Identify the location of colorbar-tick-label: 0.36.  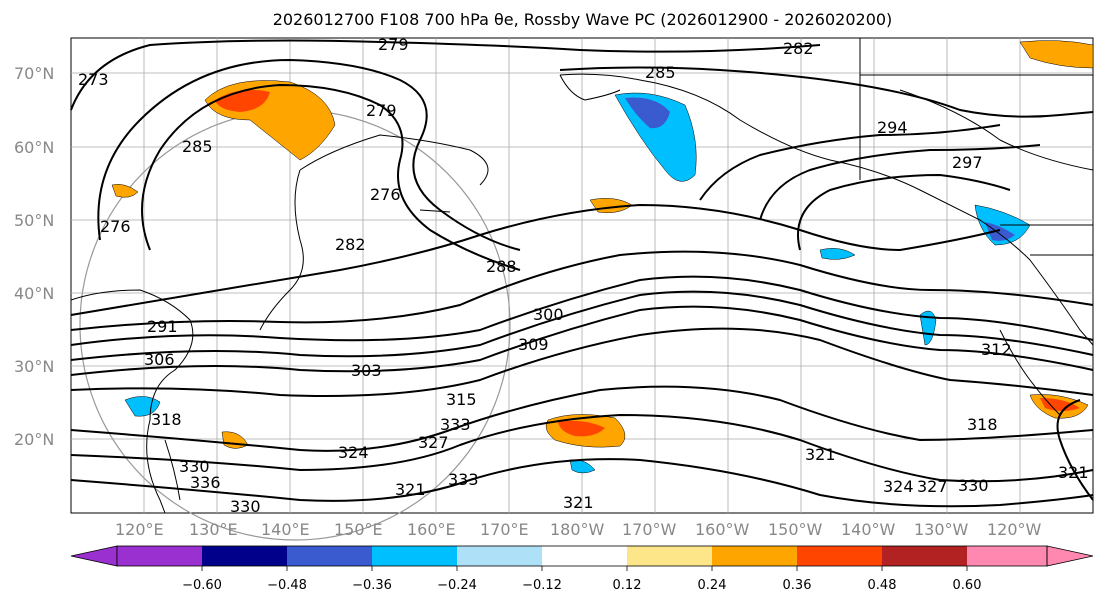
(797, 585).